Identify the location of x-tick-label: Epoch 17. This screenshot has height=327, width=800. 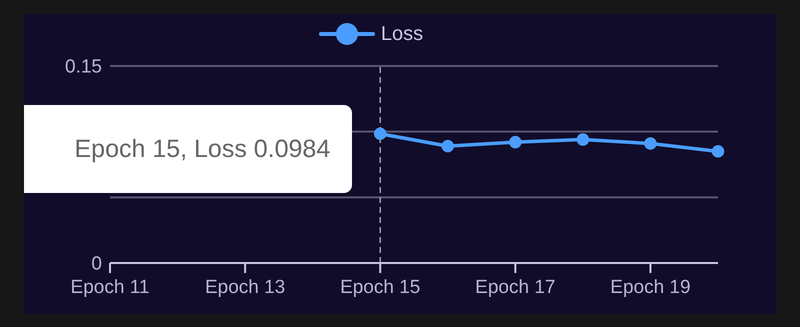
(515, 287).